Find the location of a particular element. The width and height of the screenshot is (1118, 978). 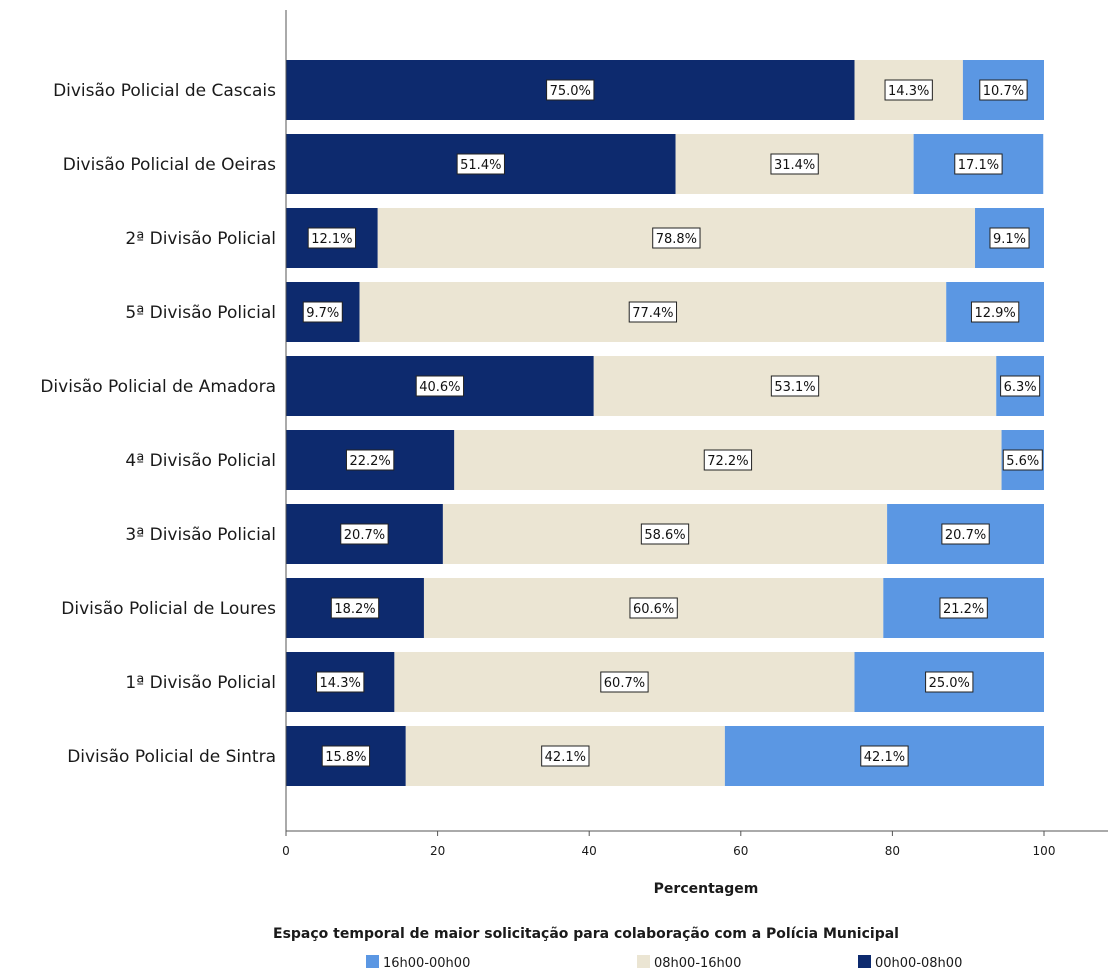

legend: 16h00-00h00 08h00-16h00 00h00-08h00 is located at coordinates (664, 963).